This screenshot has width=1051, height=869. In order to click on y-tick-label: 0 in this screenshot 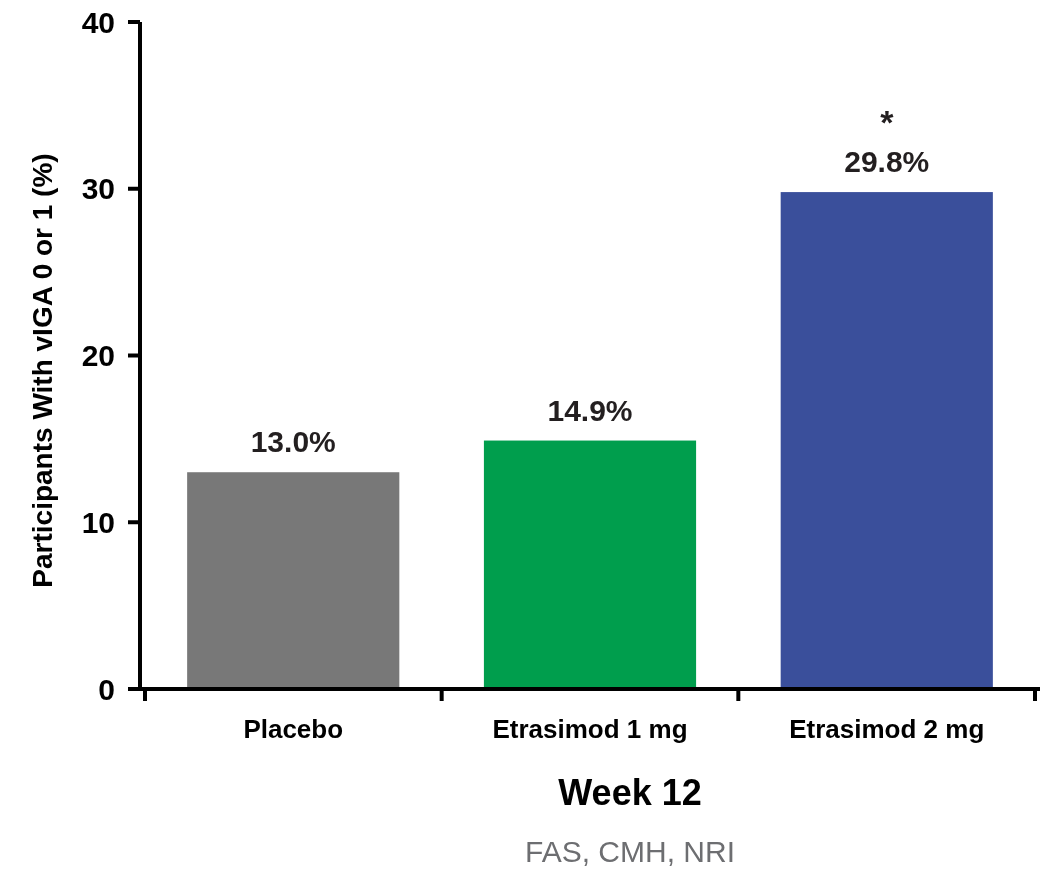, I will do `click(106, 689)`.